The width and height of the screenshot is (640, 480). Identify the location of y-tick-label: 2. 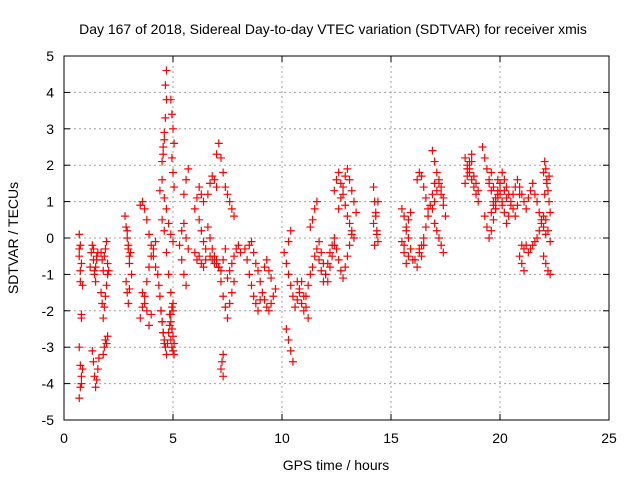
(50, 165).